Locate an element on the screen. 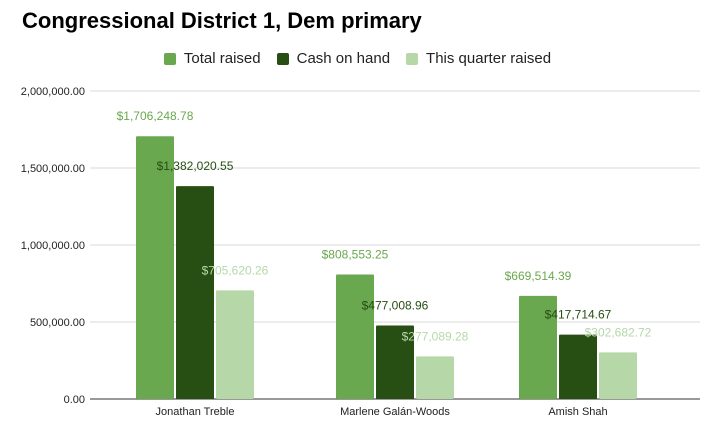  data-label: $477,008.96 is located at coordinates (395, 306).